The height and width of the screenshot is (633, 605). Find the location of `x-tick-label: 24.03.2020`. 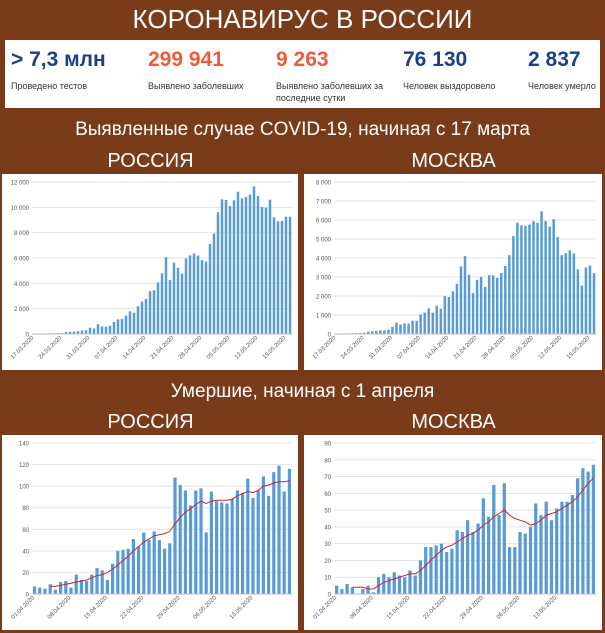

x-tick-label: 24.03.2020 is located at coordinates (51, 348).